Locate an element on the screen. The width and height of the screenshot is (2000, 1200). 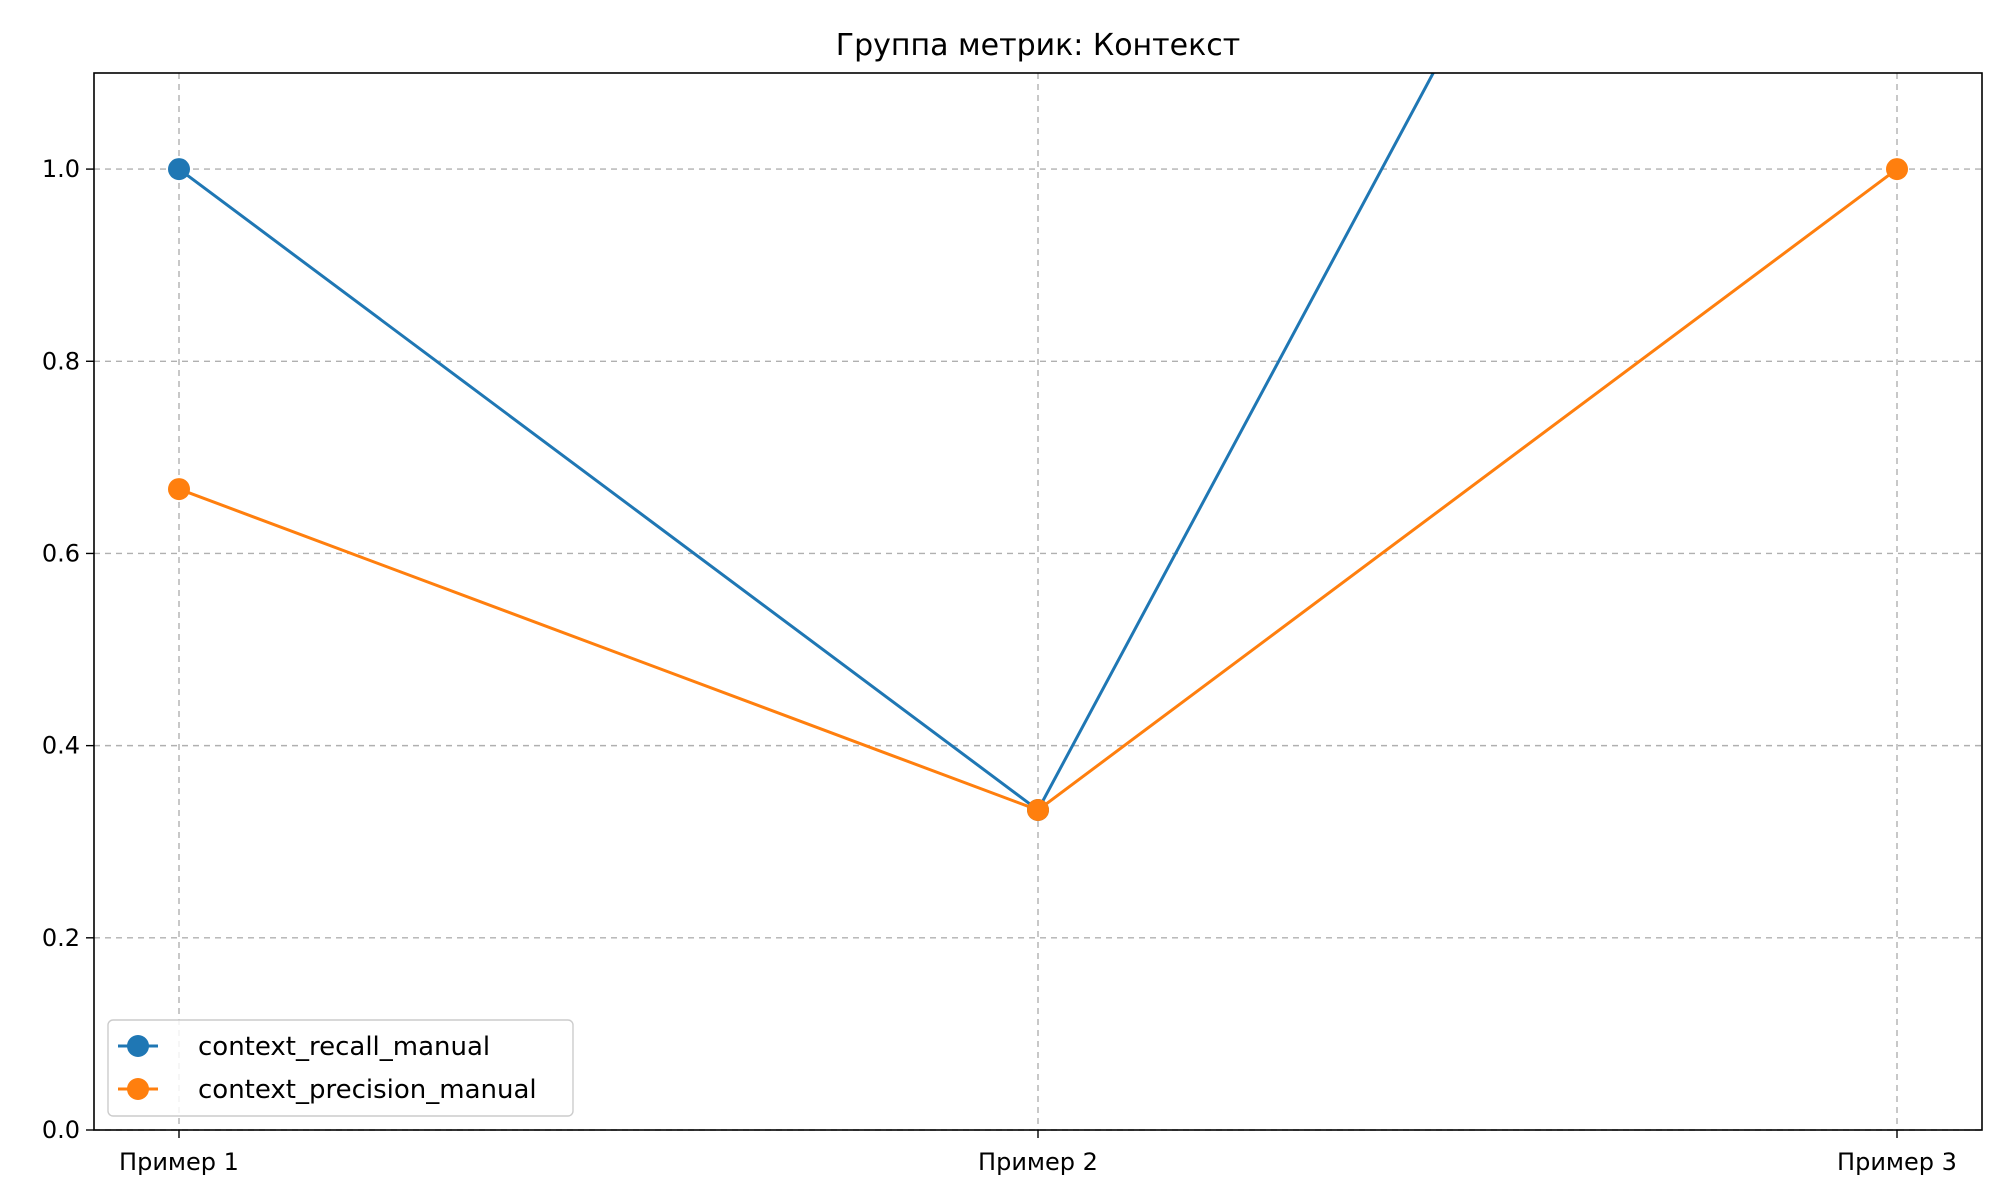
y-tick-label: 0.8 is located at coordinates (61, 361).